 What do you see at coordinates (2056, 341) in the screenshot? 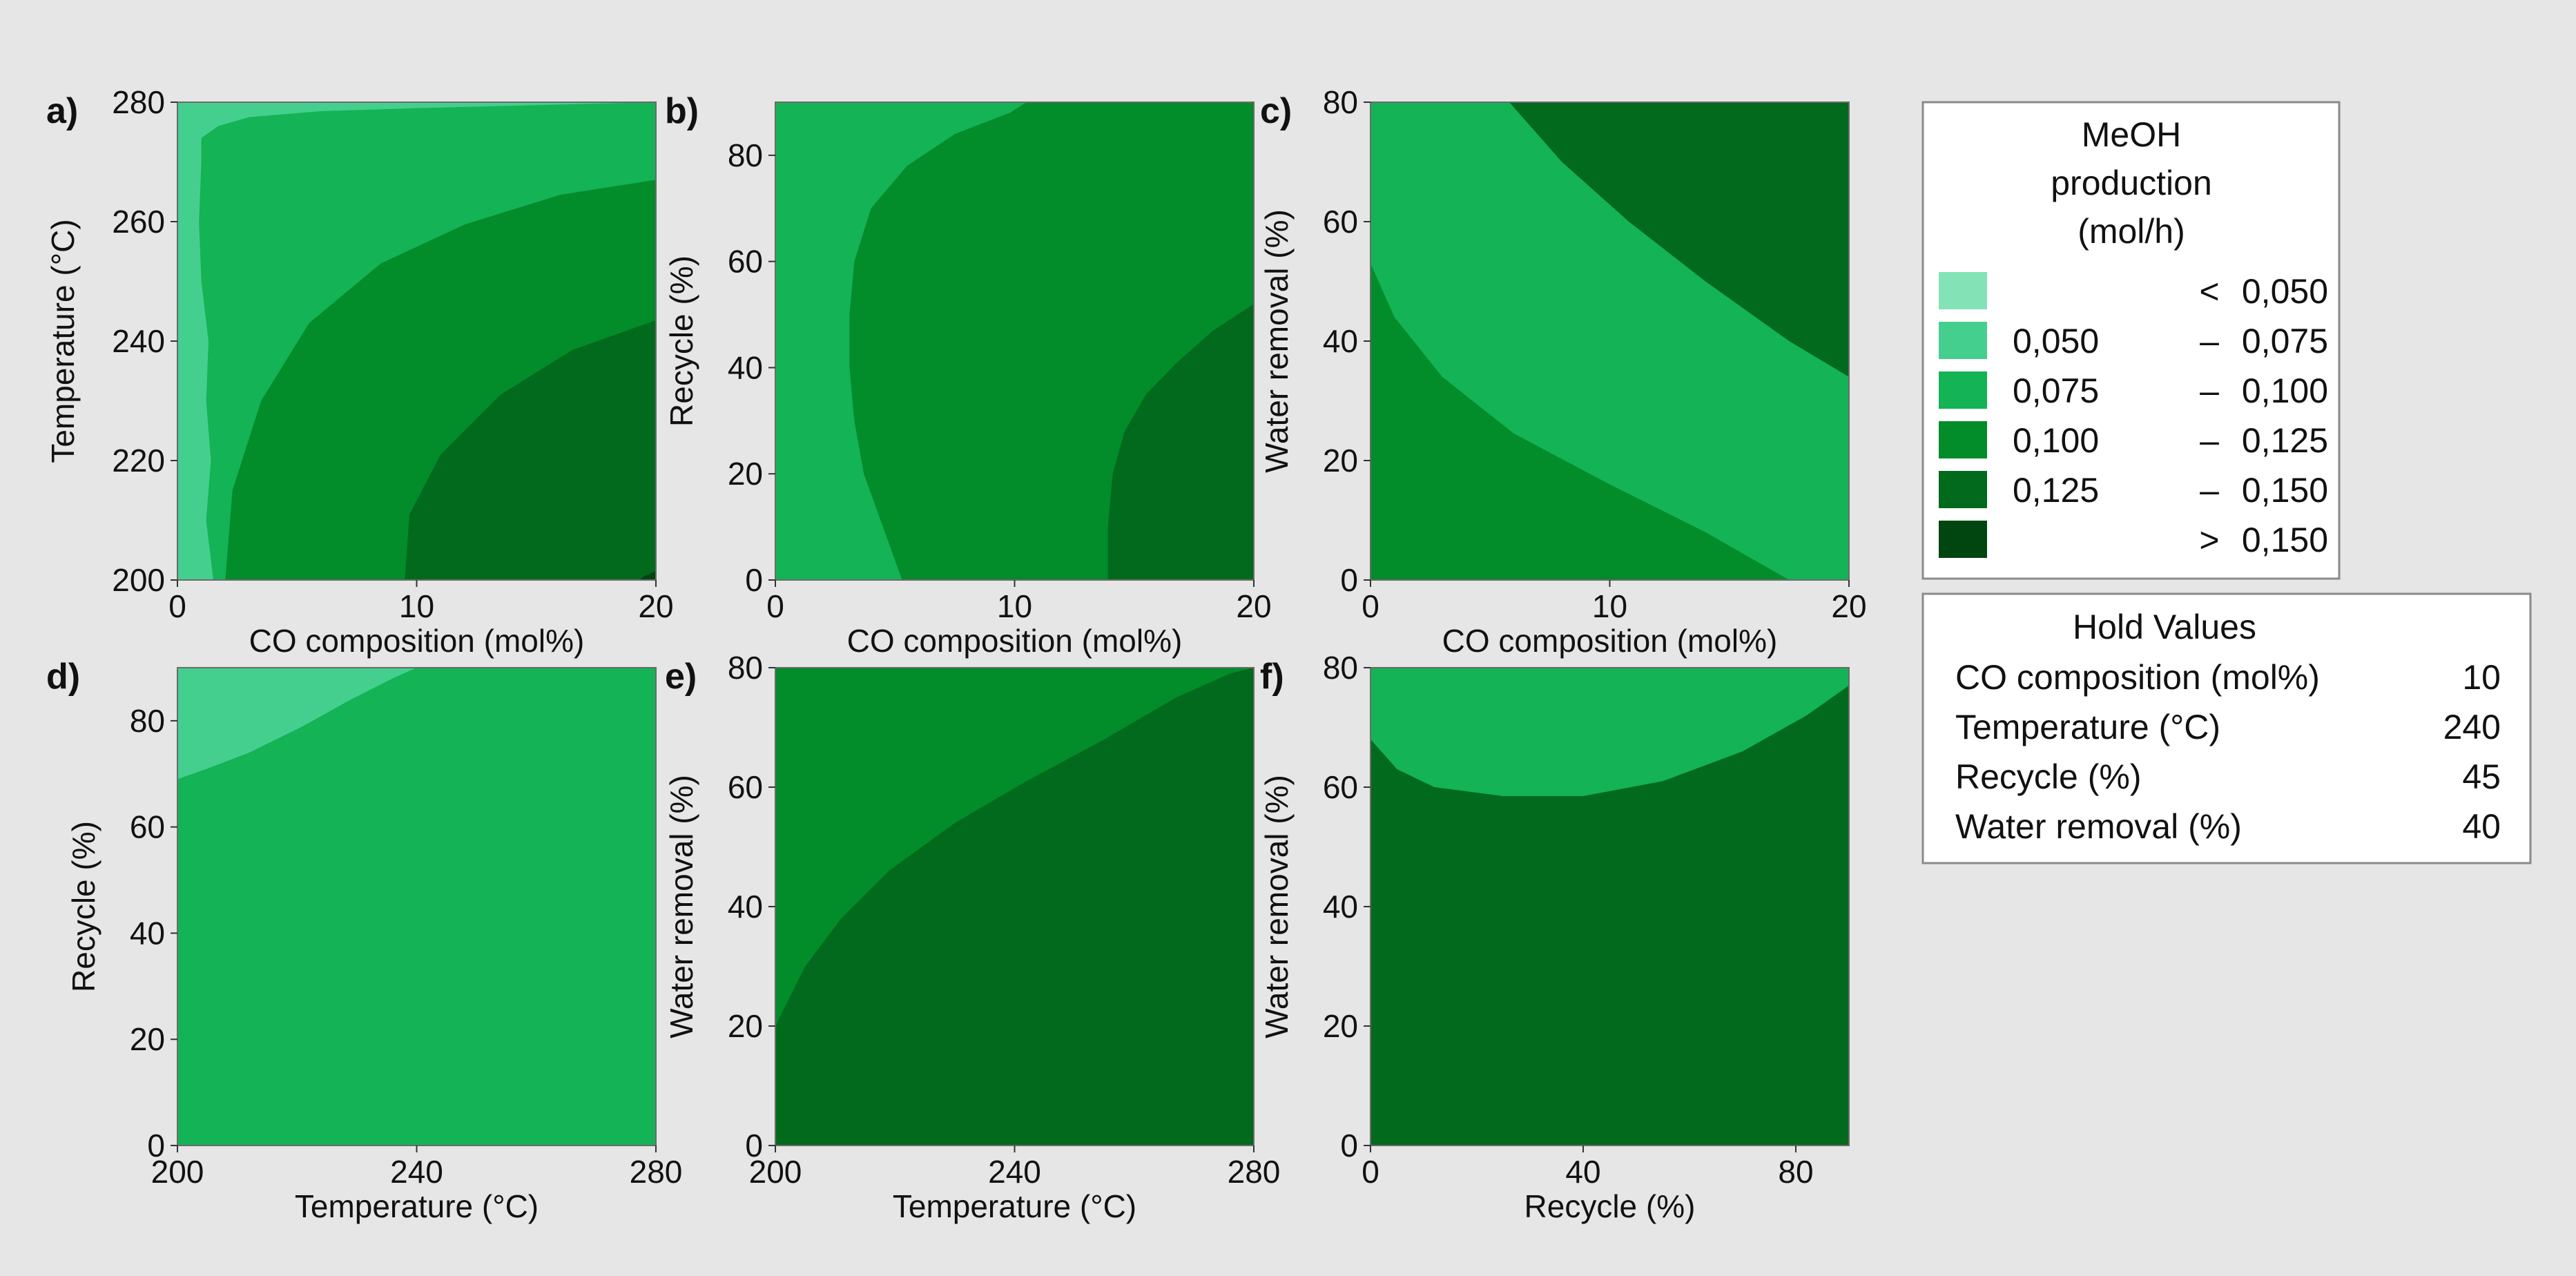
I see `legend-low: 0,050` at bounding box center [2056, 341].